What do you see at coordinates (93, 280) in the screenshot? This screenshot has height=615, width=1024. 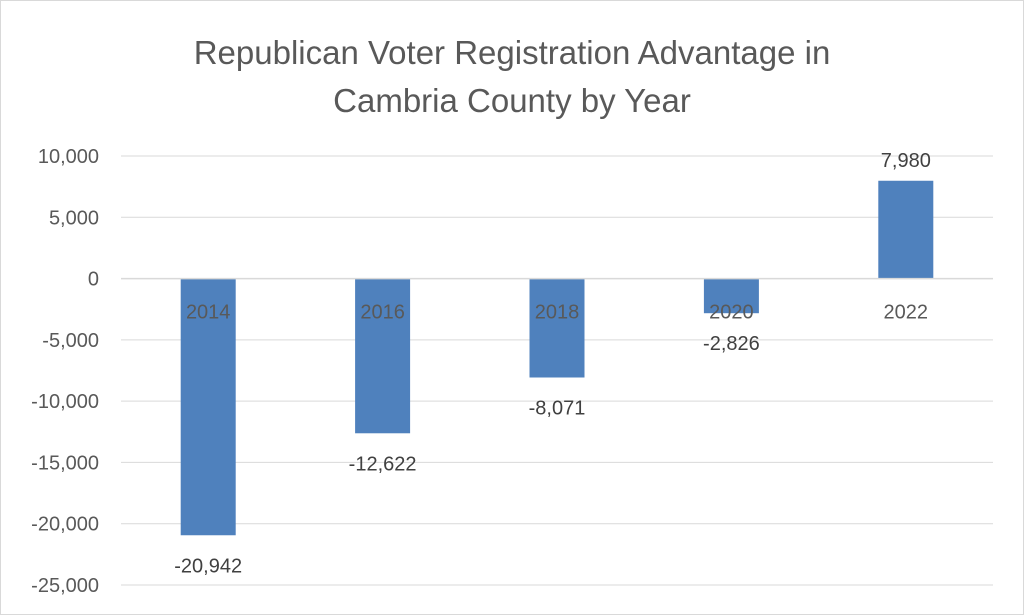 I see `y-tick-label: 0` at bounding box center [93, 280].